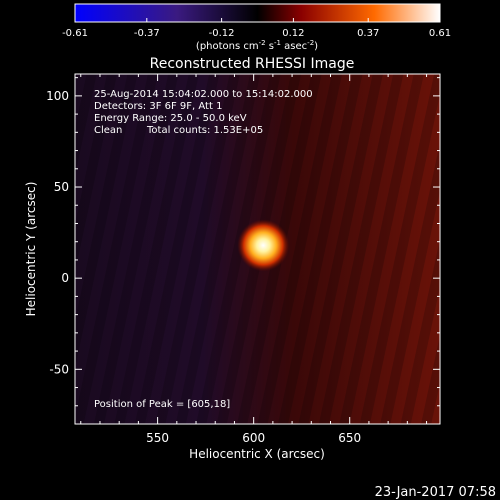  I want to click on colorbar-gradient, so click(257, 13).